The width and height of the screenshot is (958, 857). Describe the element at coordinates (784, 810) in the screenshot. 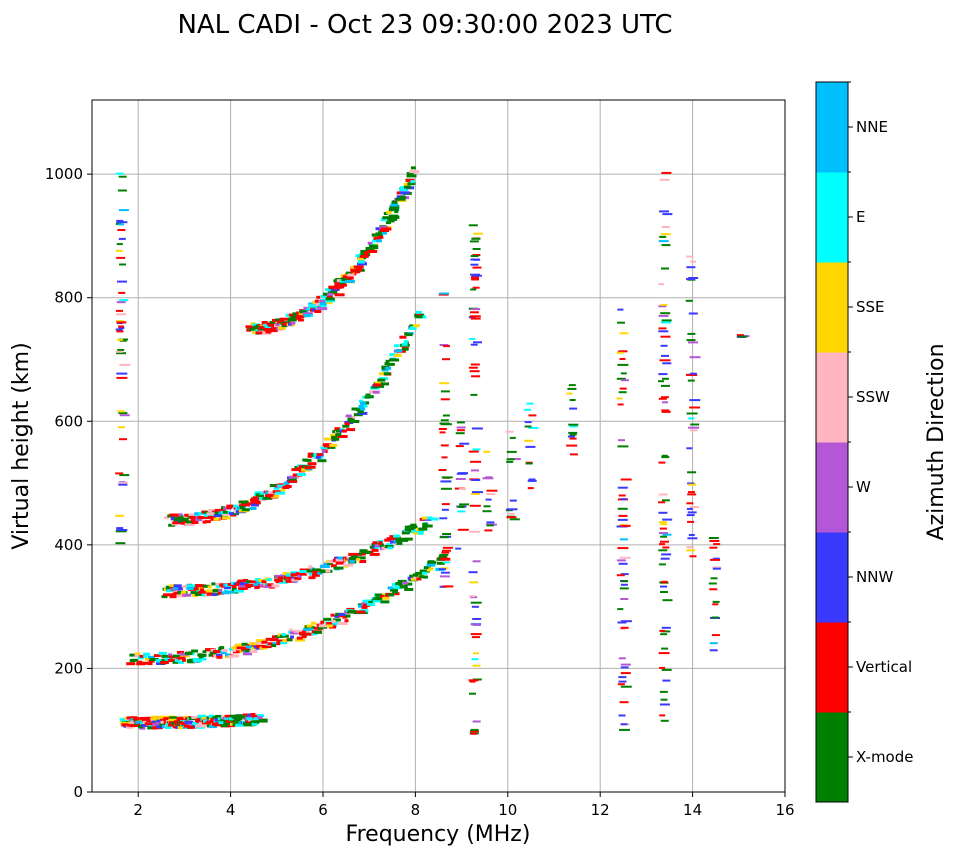

I see `x-tick-label: 16` at that location.